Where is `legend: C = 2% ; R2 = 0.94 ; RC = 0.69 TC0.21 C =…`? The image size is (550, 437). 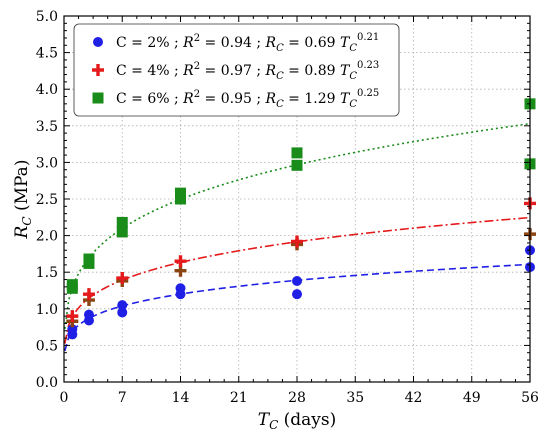 legend: C = 2% ; R2 = 0.94 ; RC = 0.69 TC0.21 C =… is located at coordinates (236, 70).